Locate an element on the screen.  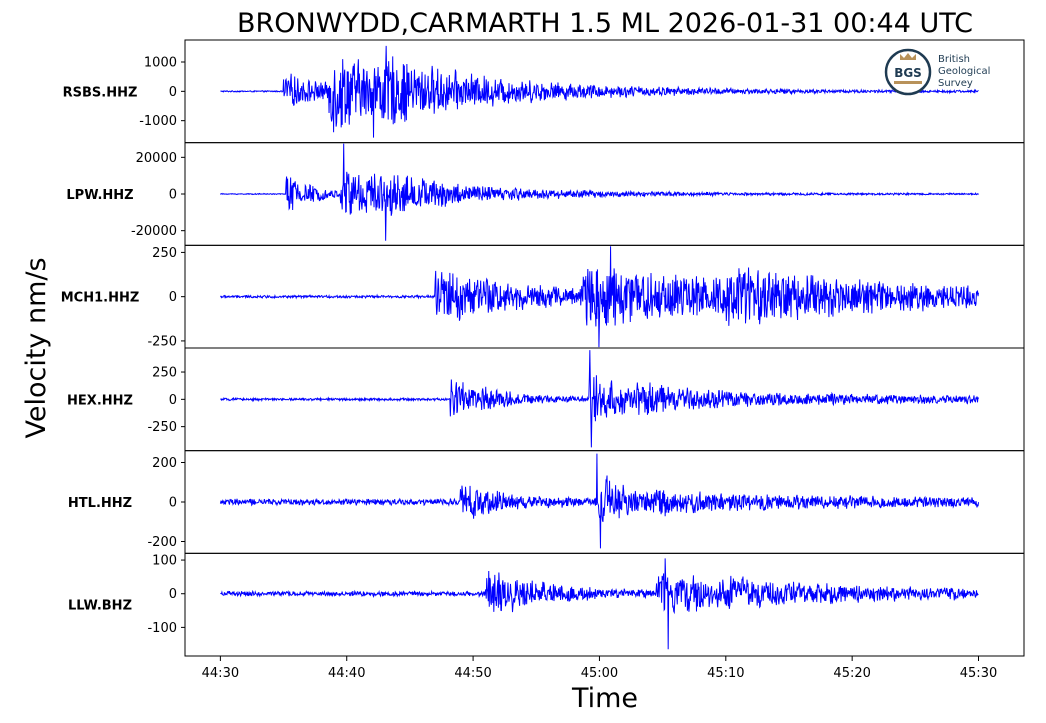
trace-panel: HTL.HHZ 200 0 -200 is located at coordinates (546, 502).